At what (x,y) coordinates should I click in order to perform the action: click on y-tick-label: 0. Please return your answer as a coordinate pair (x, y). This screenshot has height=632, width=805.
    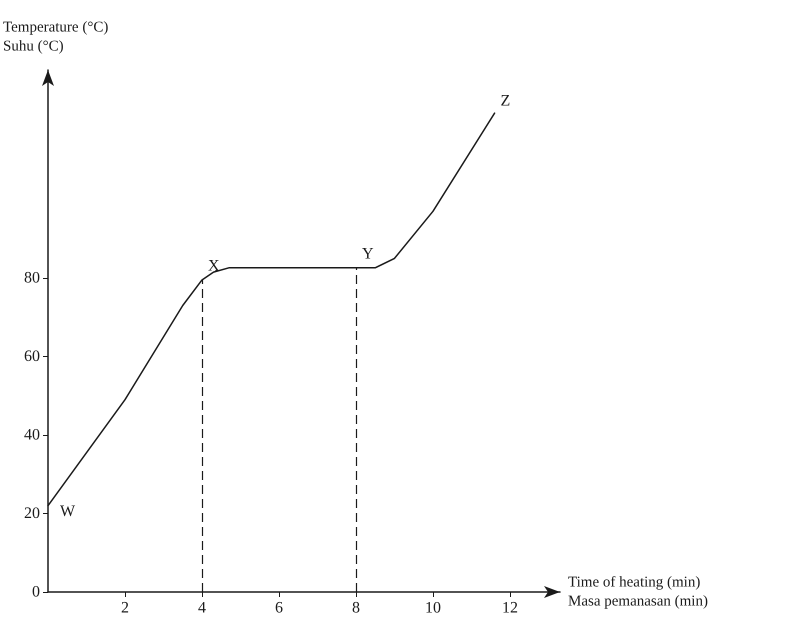
    Looking at the image, I should click on (36, 592).